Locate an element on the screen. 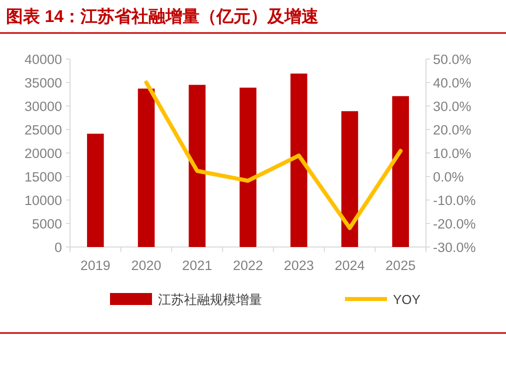 Image resolution: width=506 pixels, height=366 pixels. x-tick-label: 2025 is located at coordinates (401, 265).